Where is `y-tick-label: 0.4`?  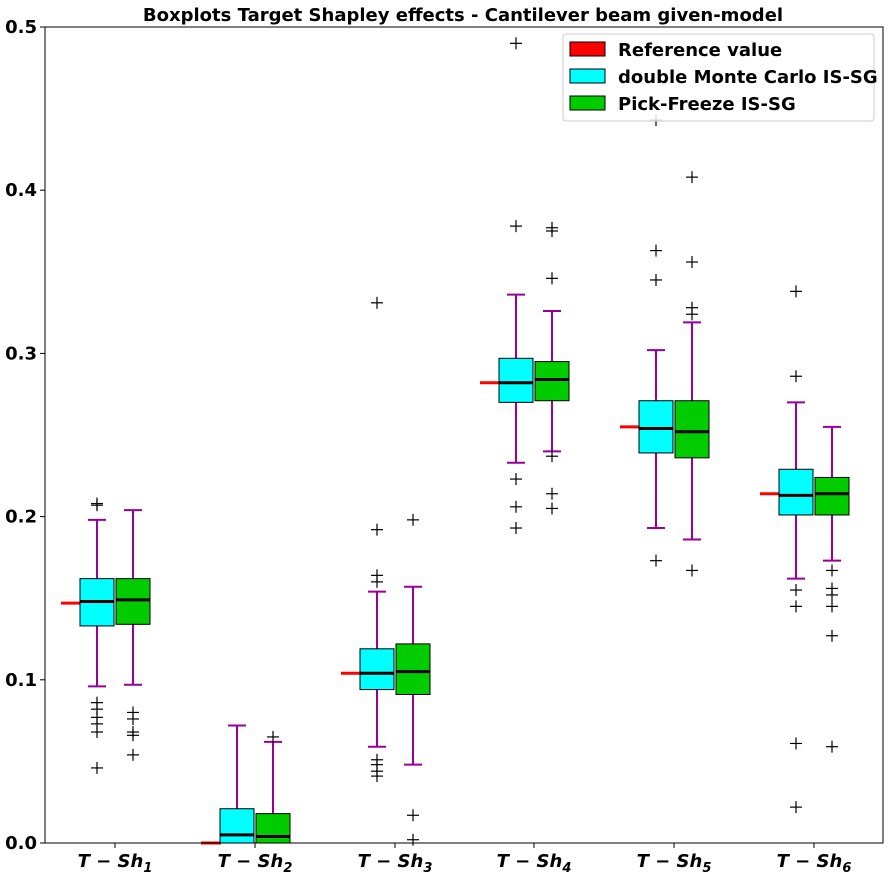
y-tick-label: 0.4 is located at coordinates (21, 190).